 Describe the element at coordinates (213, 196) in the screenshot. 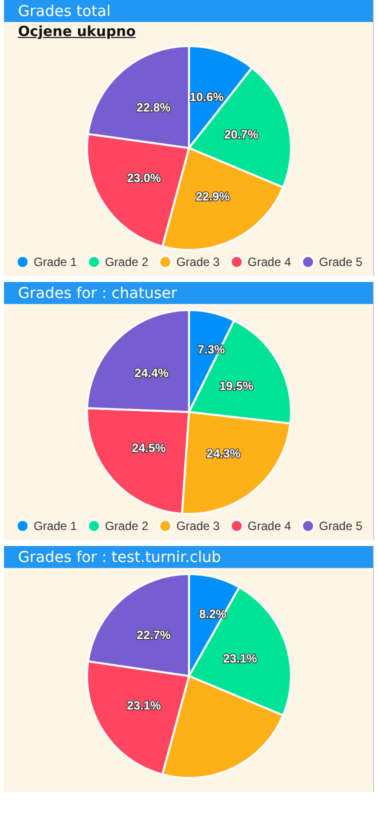

I see `data-label: 22.9%` at that location.